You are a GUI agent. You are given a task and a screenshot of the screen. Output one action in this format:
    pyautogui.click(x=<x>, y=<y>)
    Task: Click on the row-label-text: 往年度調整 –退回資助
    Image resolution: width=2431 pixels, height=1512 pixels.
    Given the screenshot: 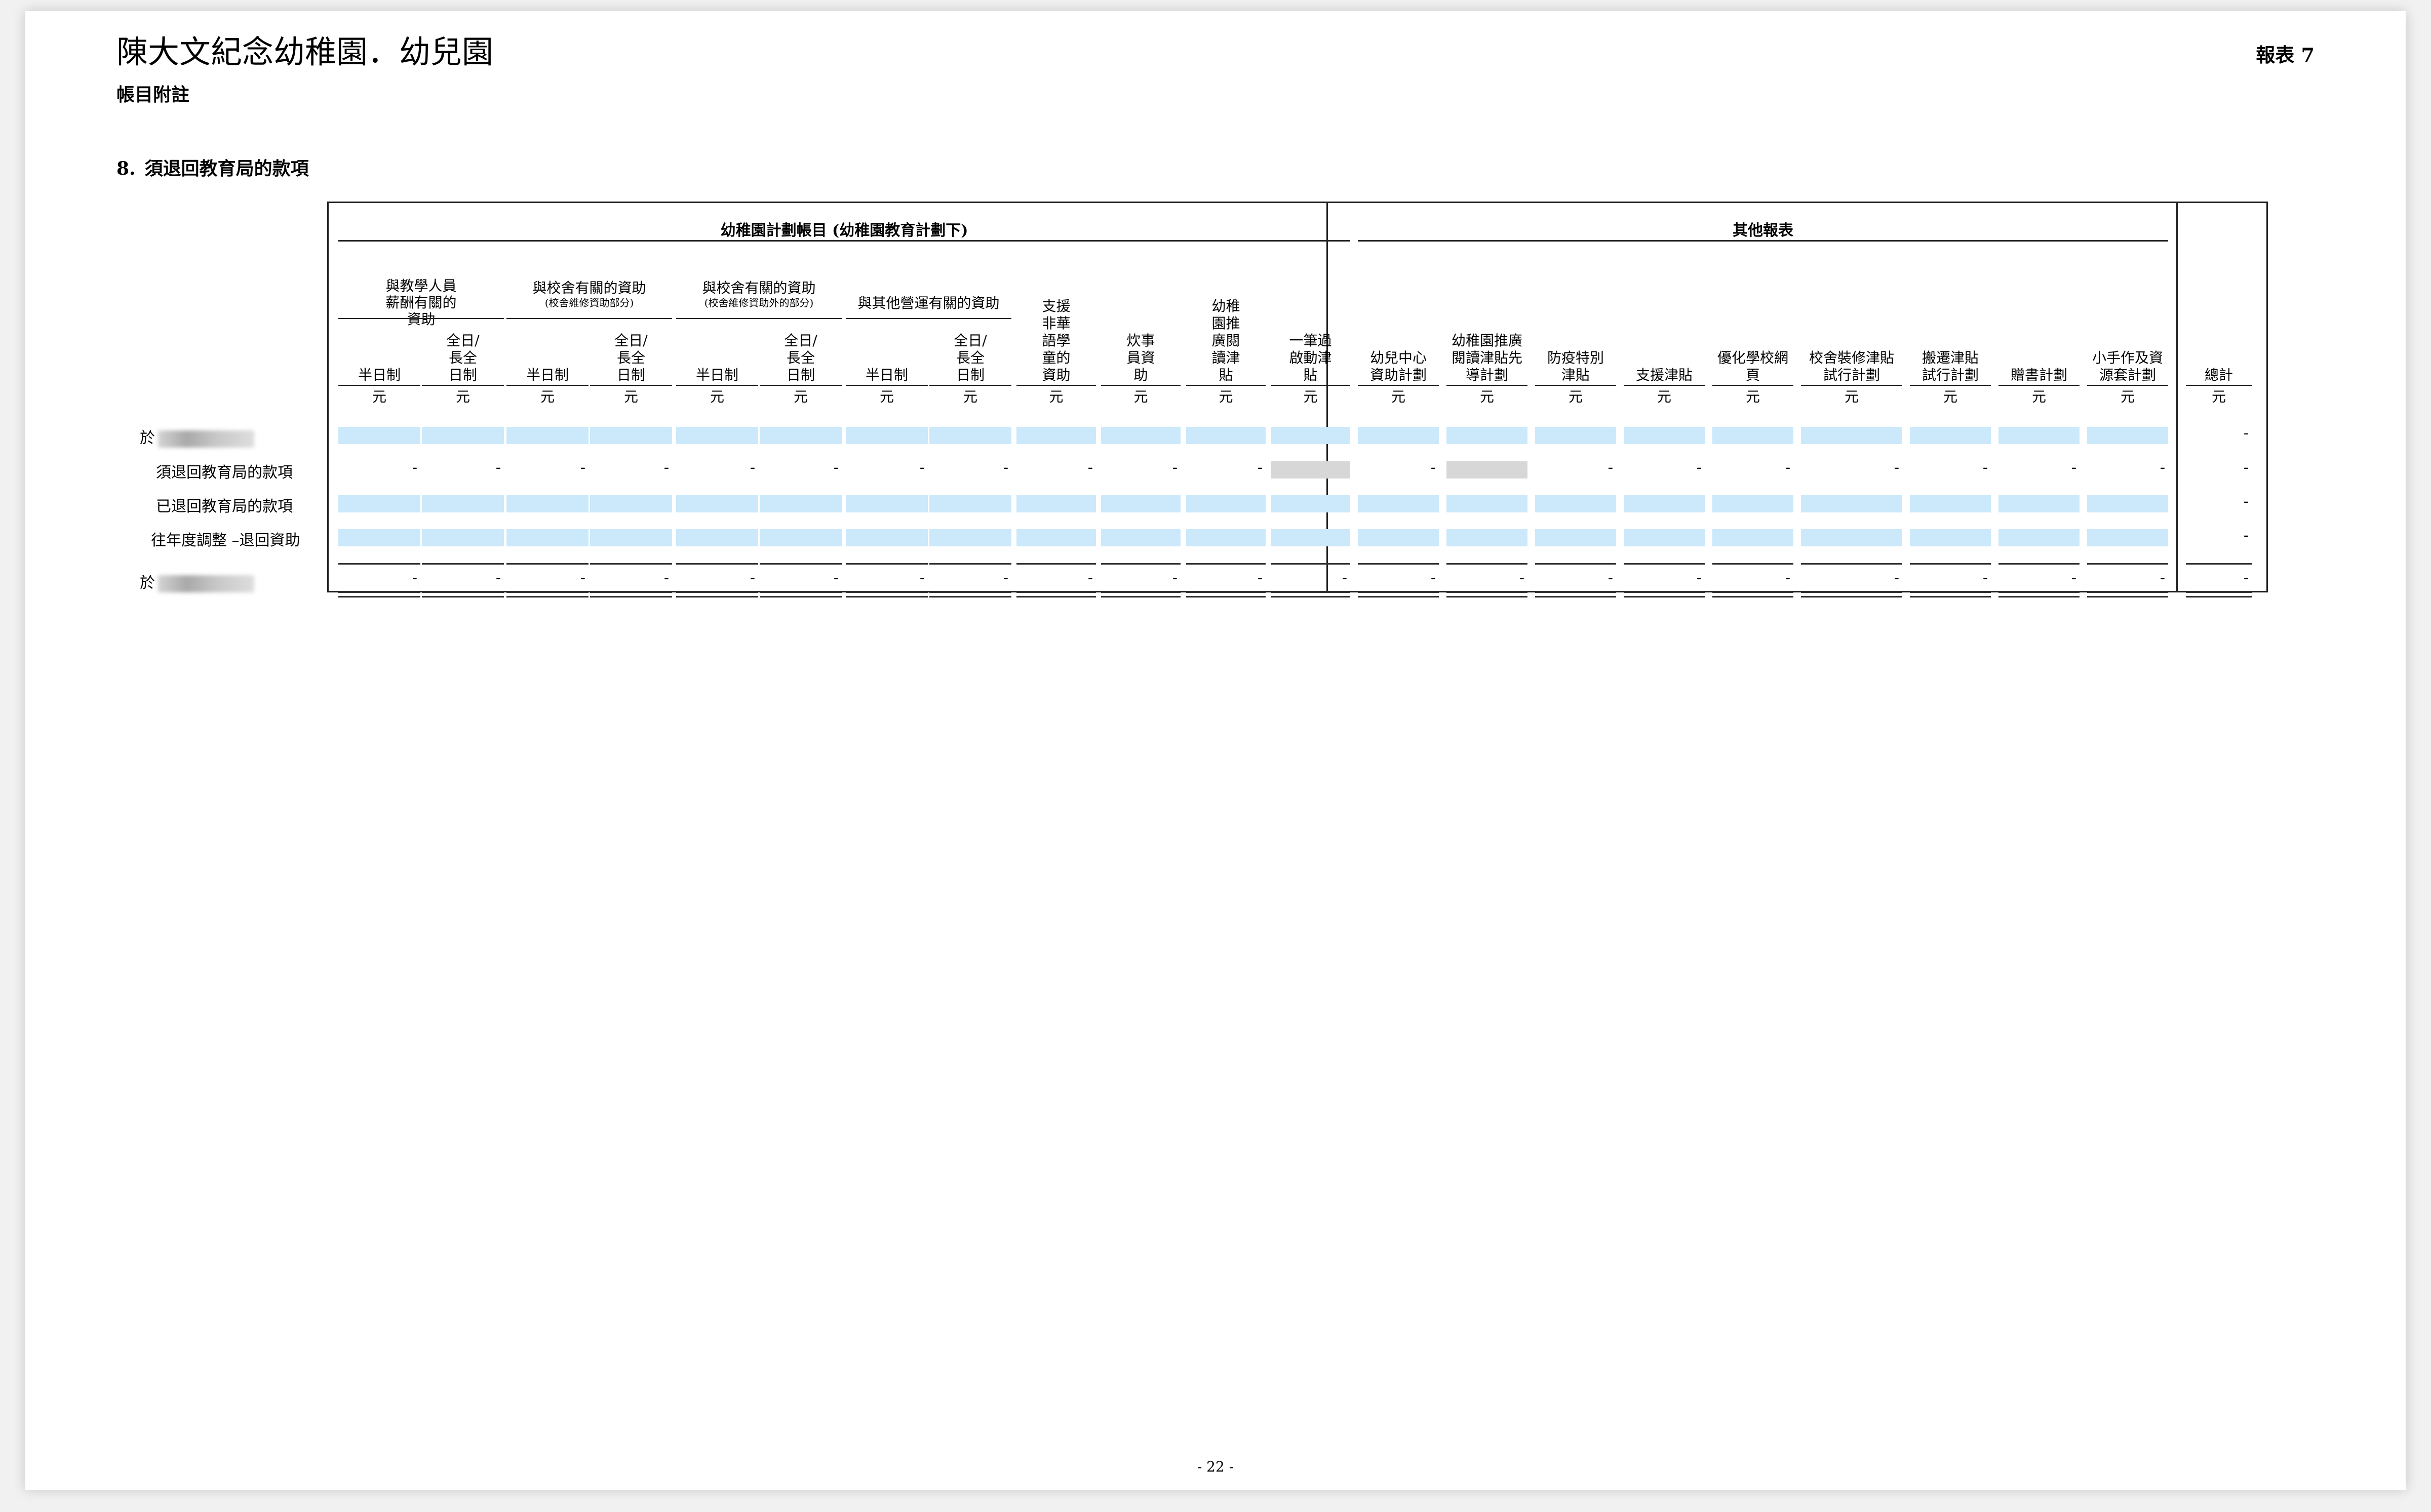 What is the action you would take?
    pyautogui.click(x=225, y=541)
    